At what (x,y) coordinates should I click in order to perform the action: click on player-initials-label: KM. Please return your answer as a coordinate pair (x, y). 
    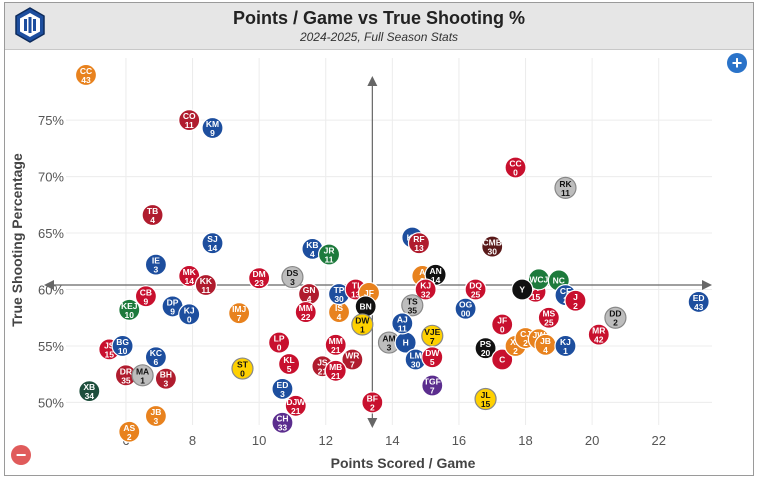
    Looking at the image, I should click on (212, 124).